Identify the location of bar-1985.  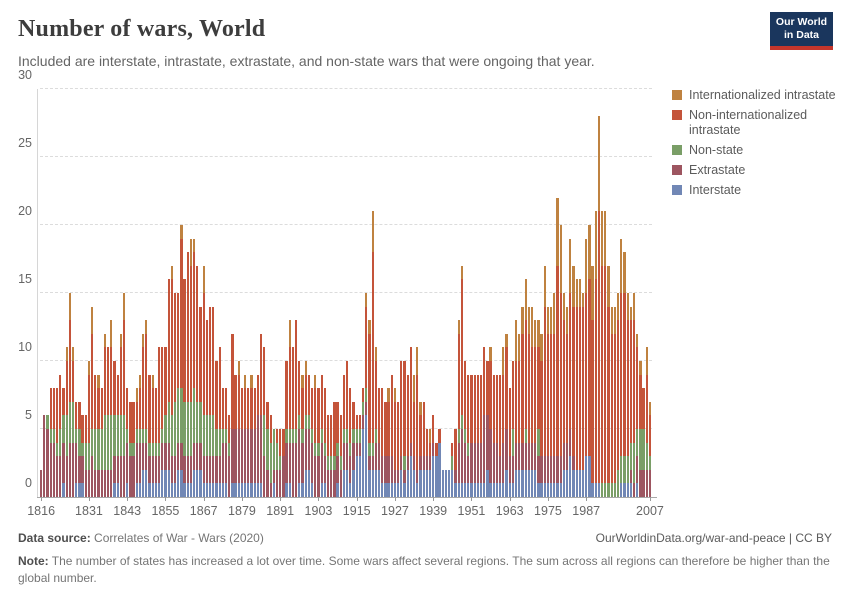
(579, 388).